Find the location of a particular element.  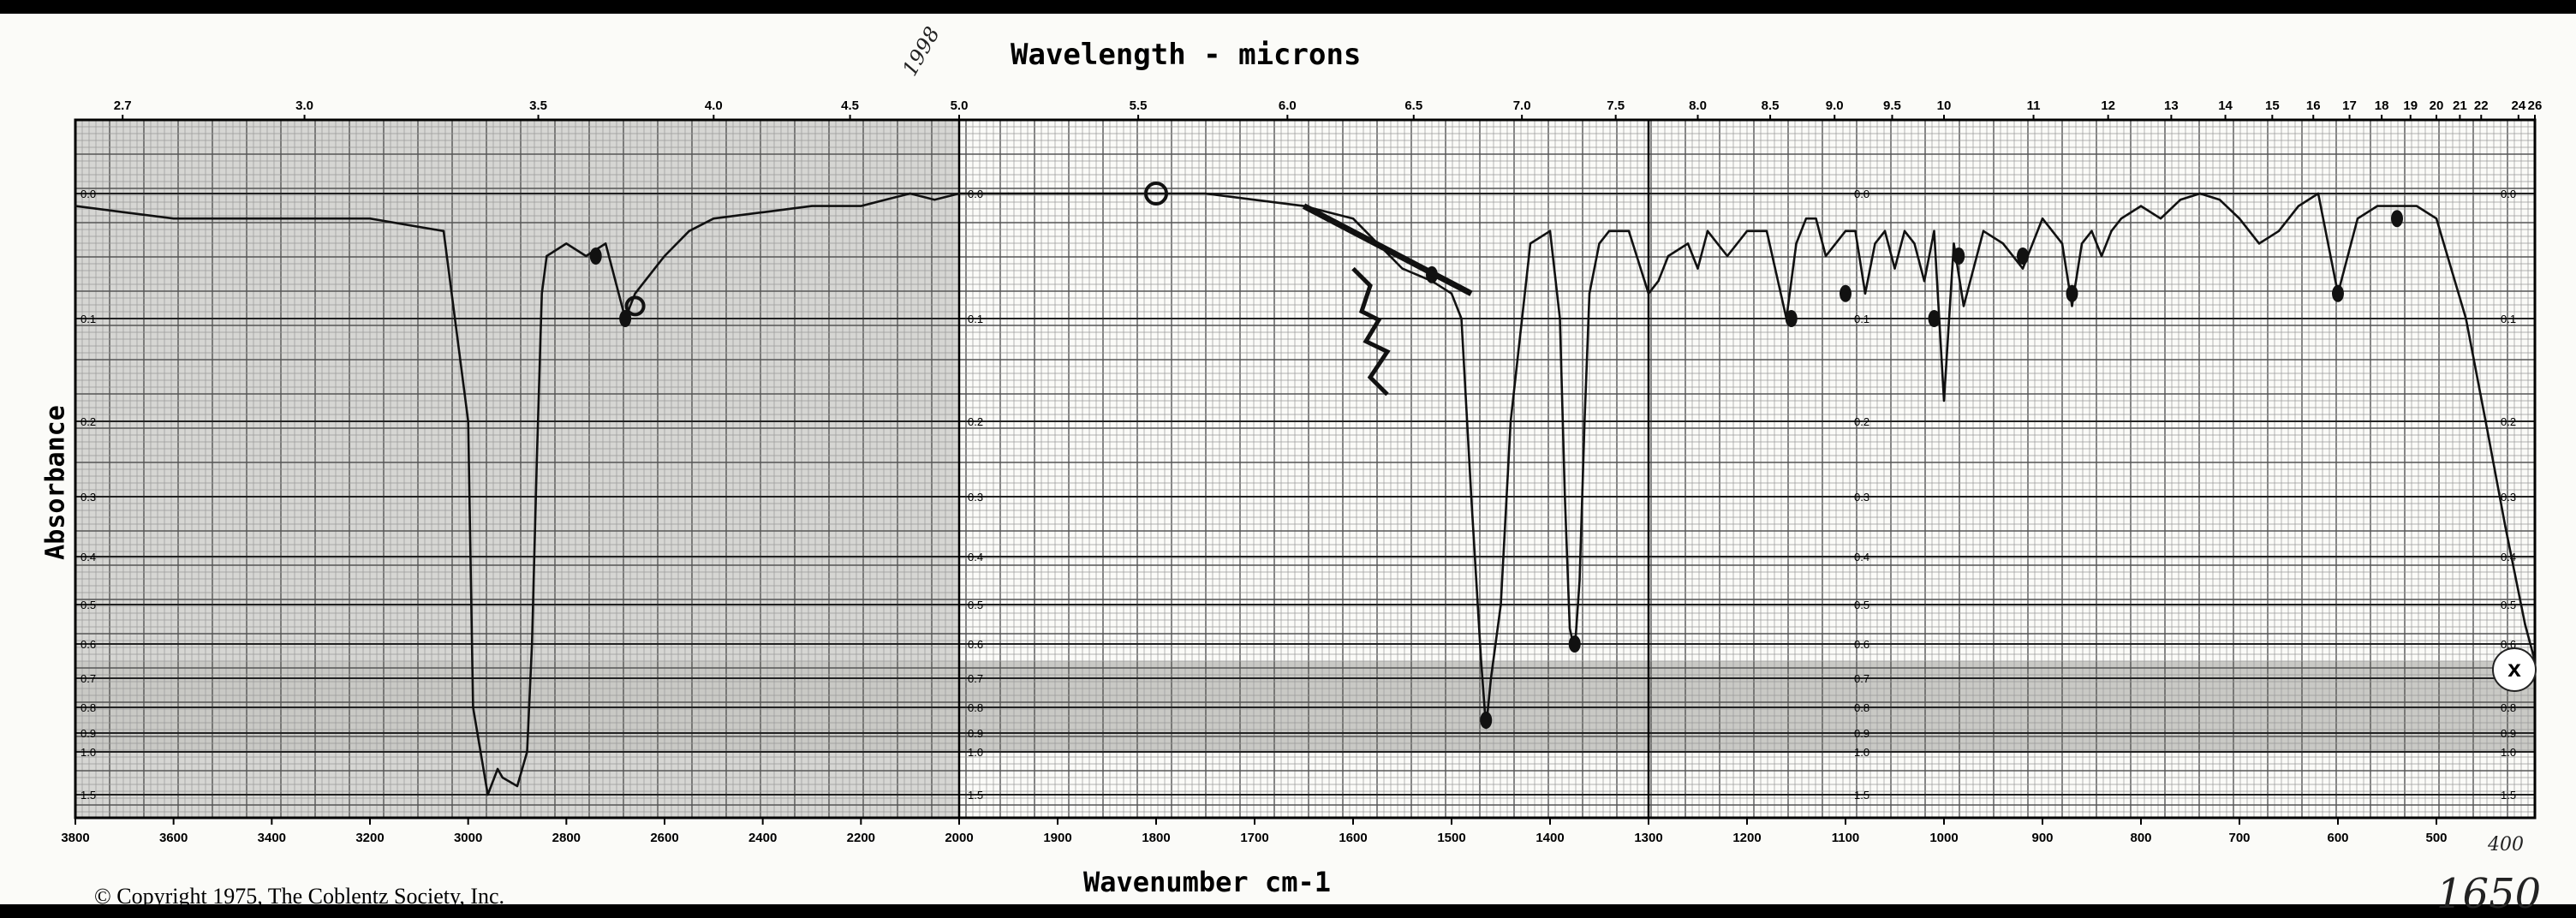

x-tick-label: 1100 is located at coordinates (1846, 838).